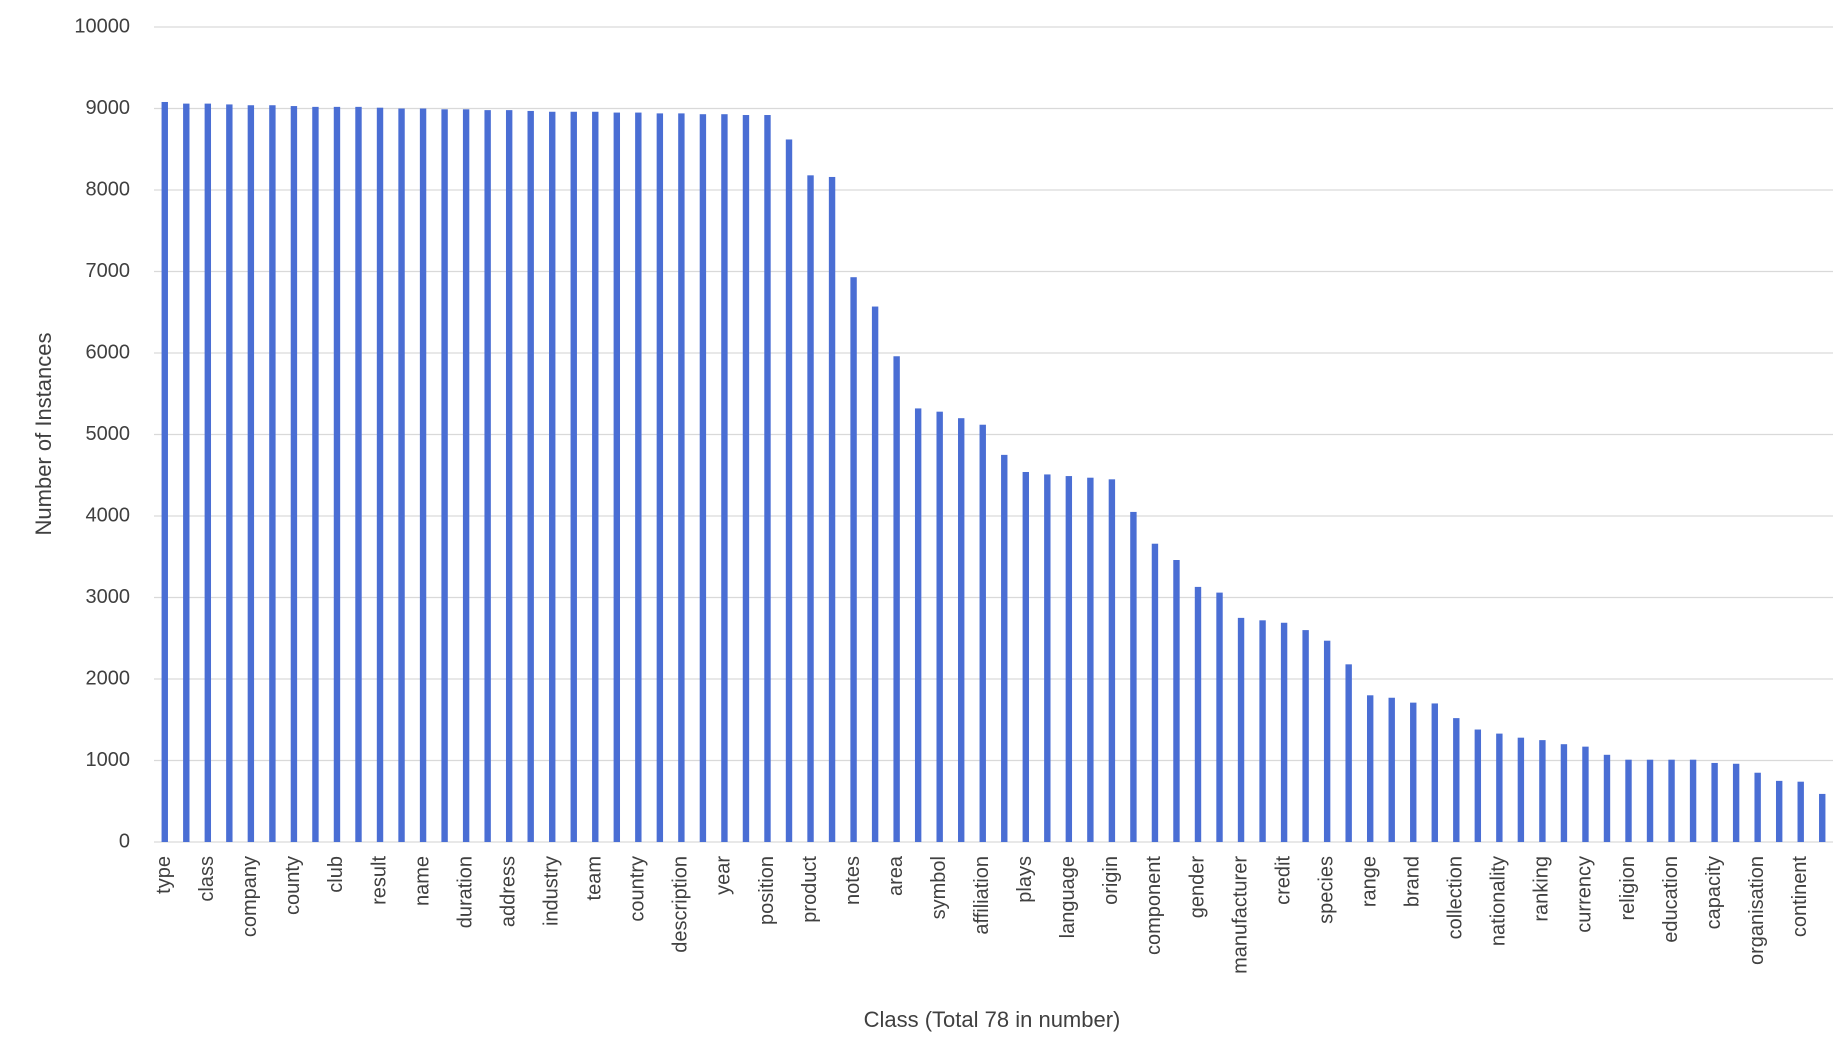 This screenshot has width=1847, height=1060. What do you see at coordinates (108, 515) in the screenshot?
I see `y-tick-label: 4000` at bounding box center [108, 515].